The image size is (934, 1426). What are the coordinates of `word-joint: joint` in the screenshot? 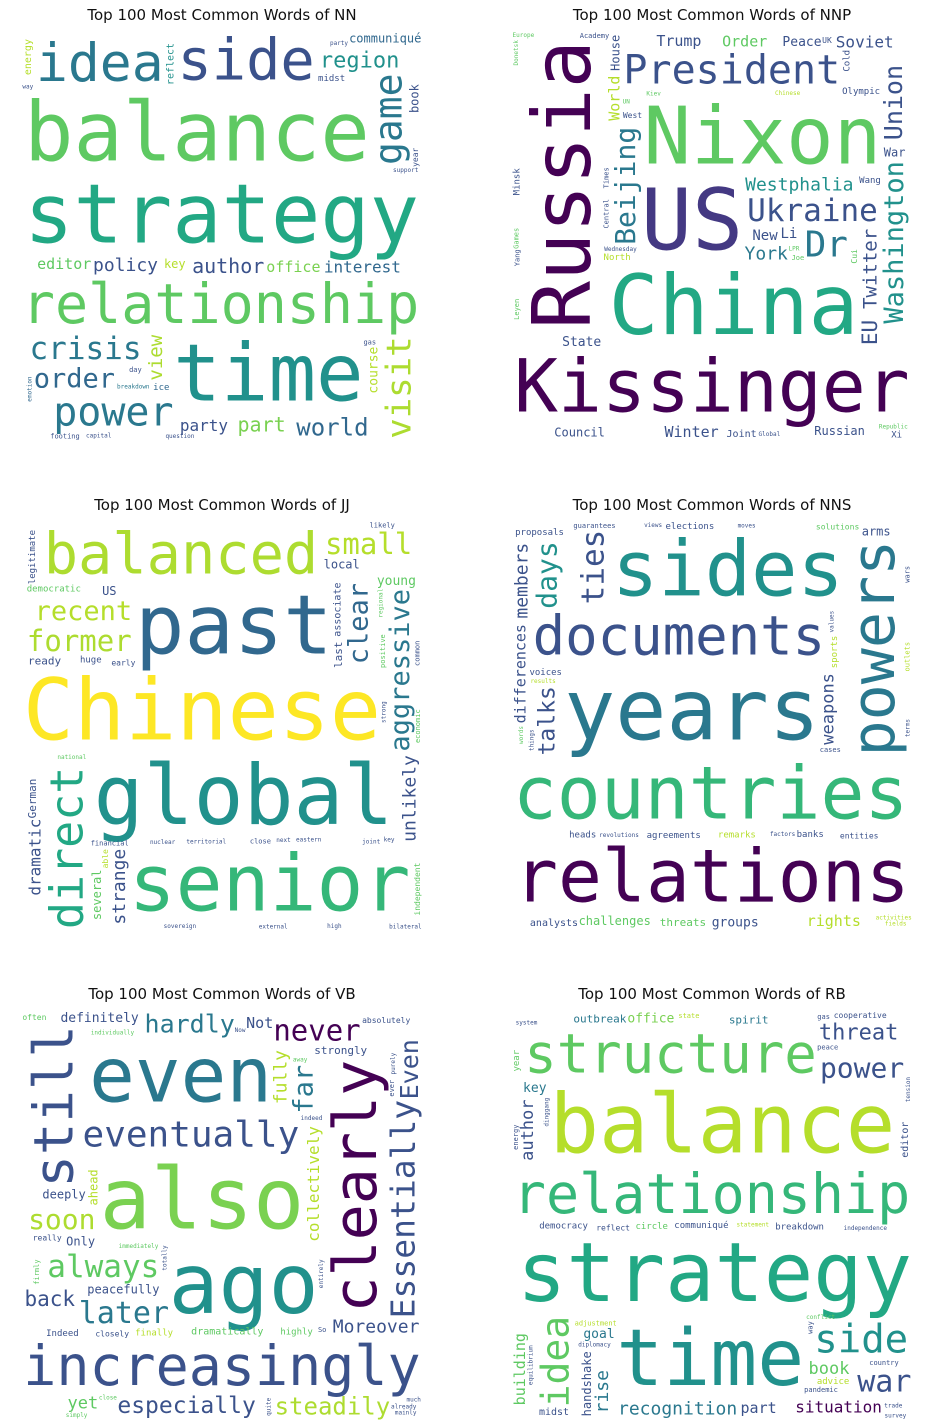 It's located at (371, 842).